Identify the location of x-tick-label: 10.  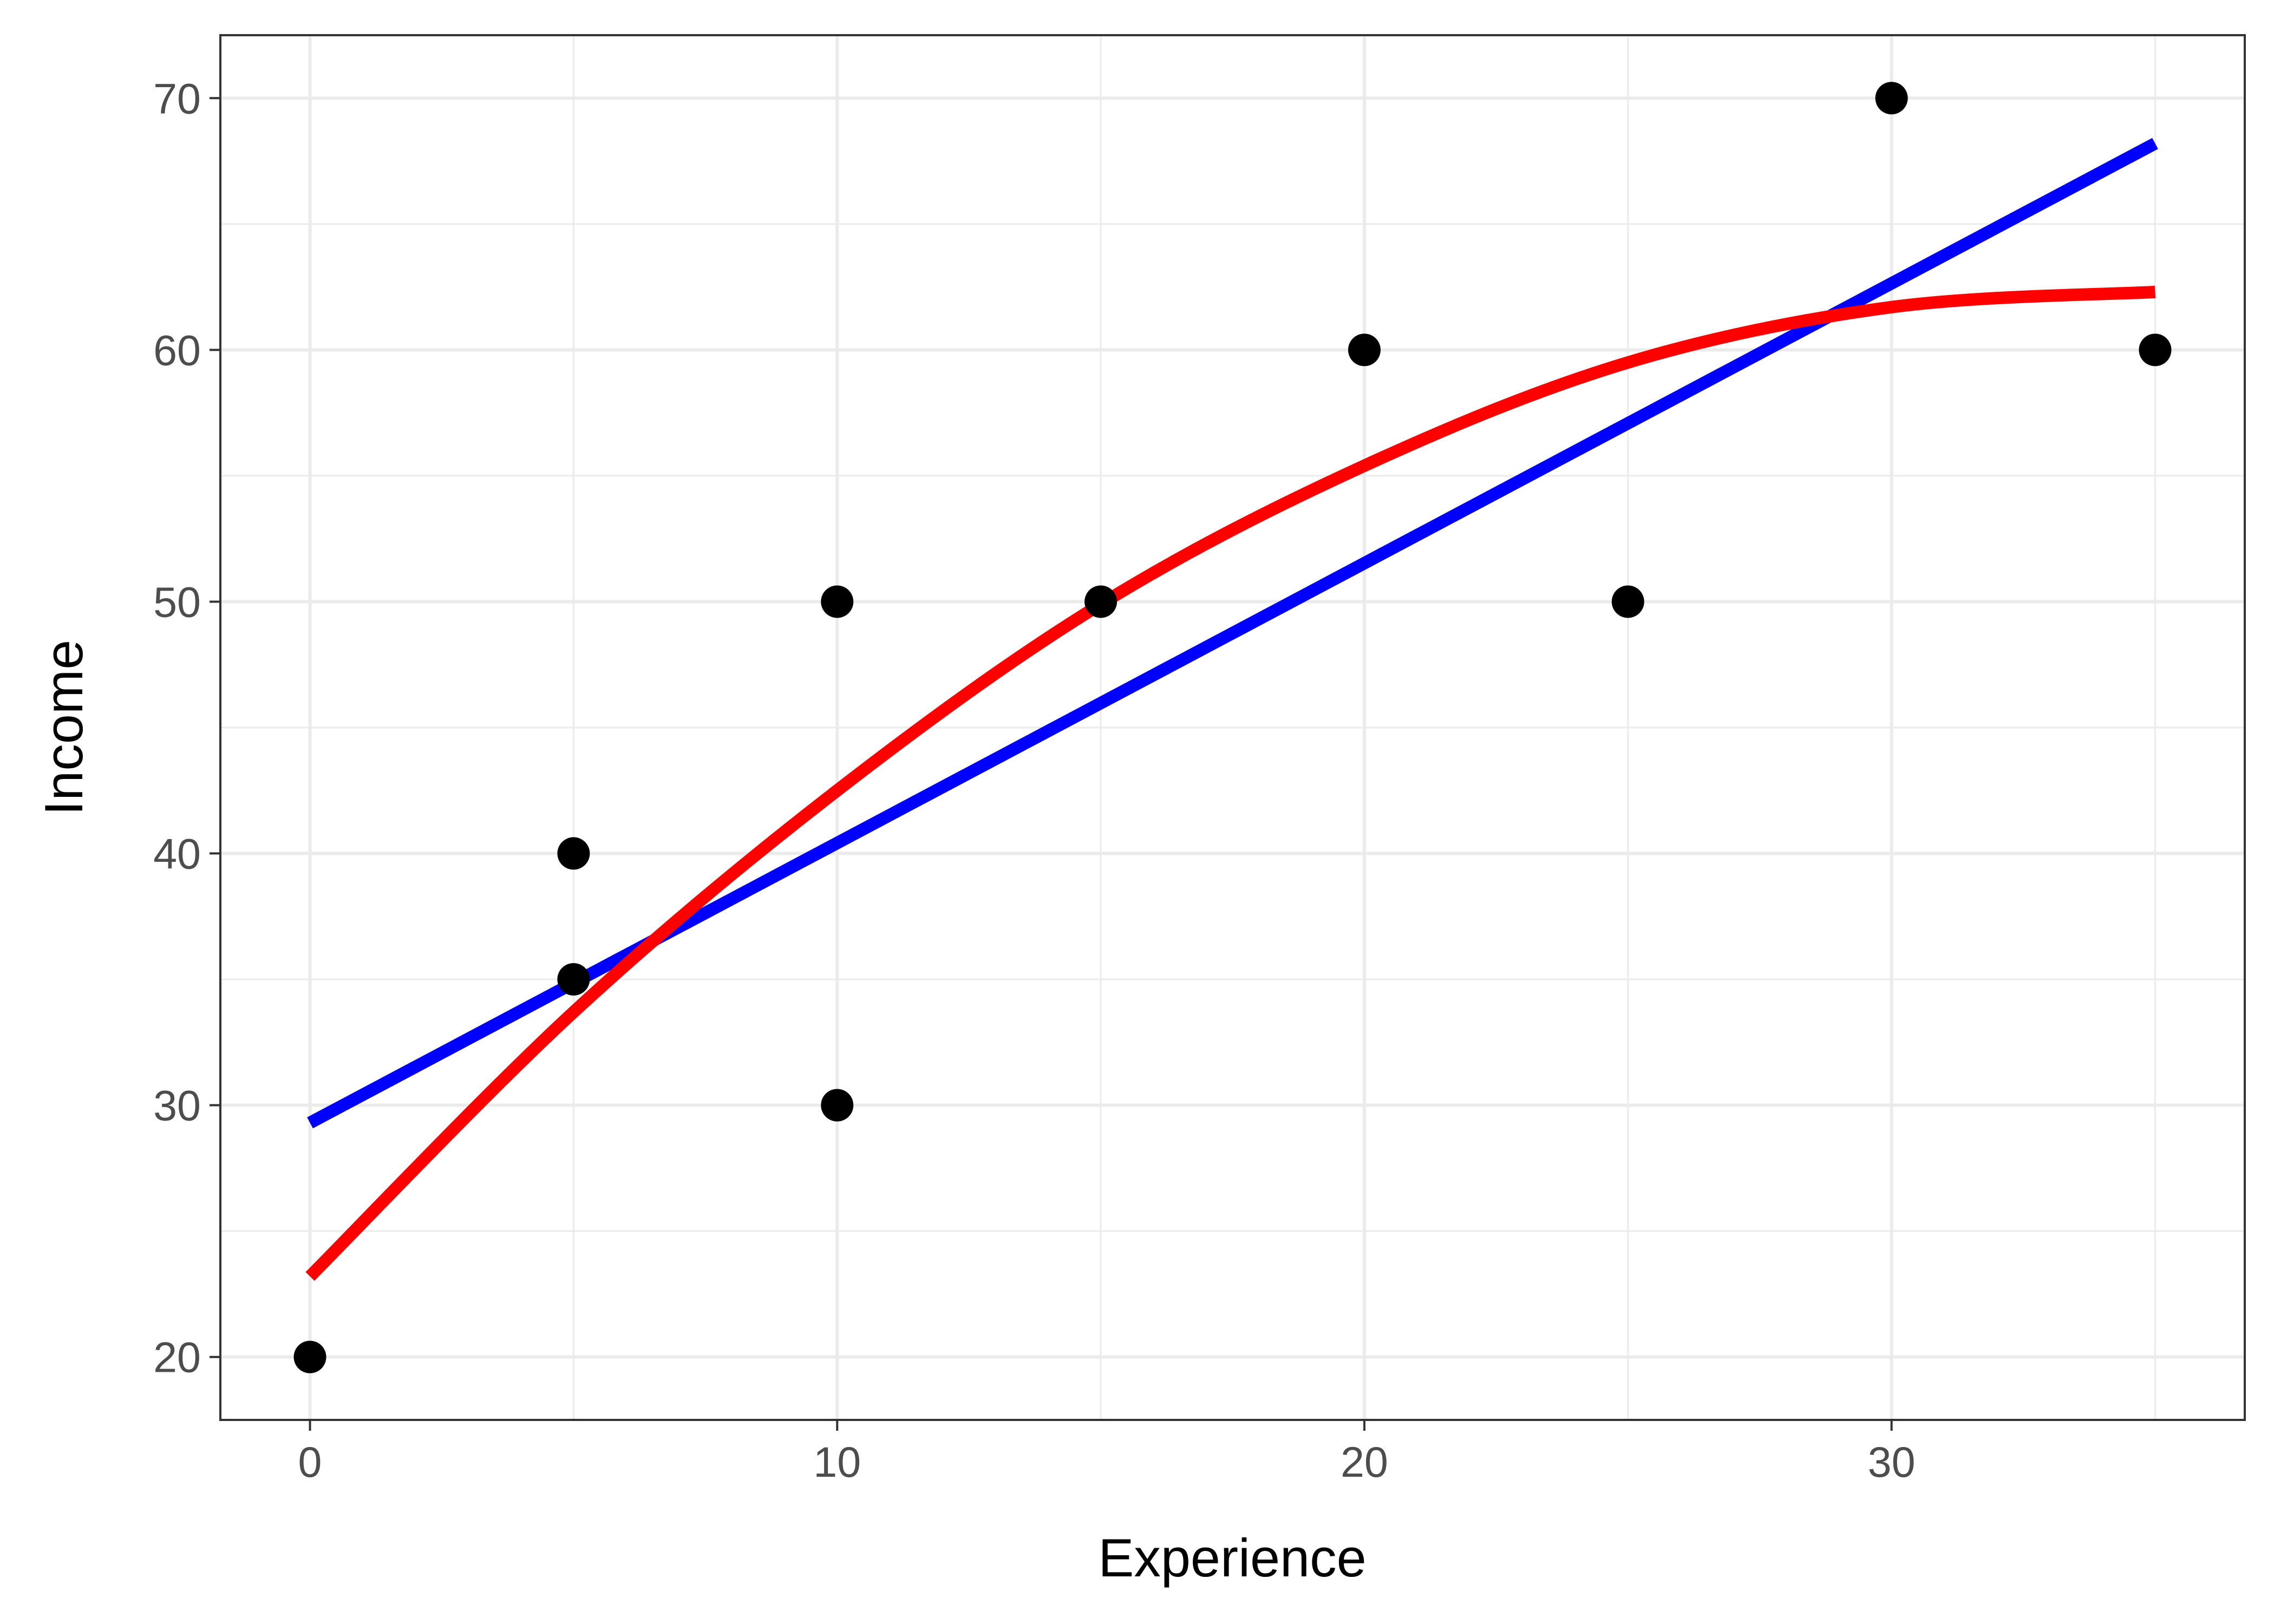
(837, 1462).